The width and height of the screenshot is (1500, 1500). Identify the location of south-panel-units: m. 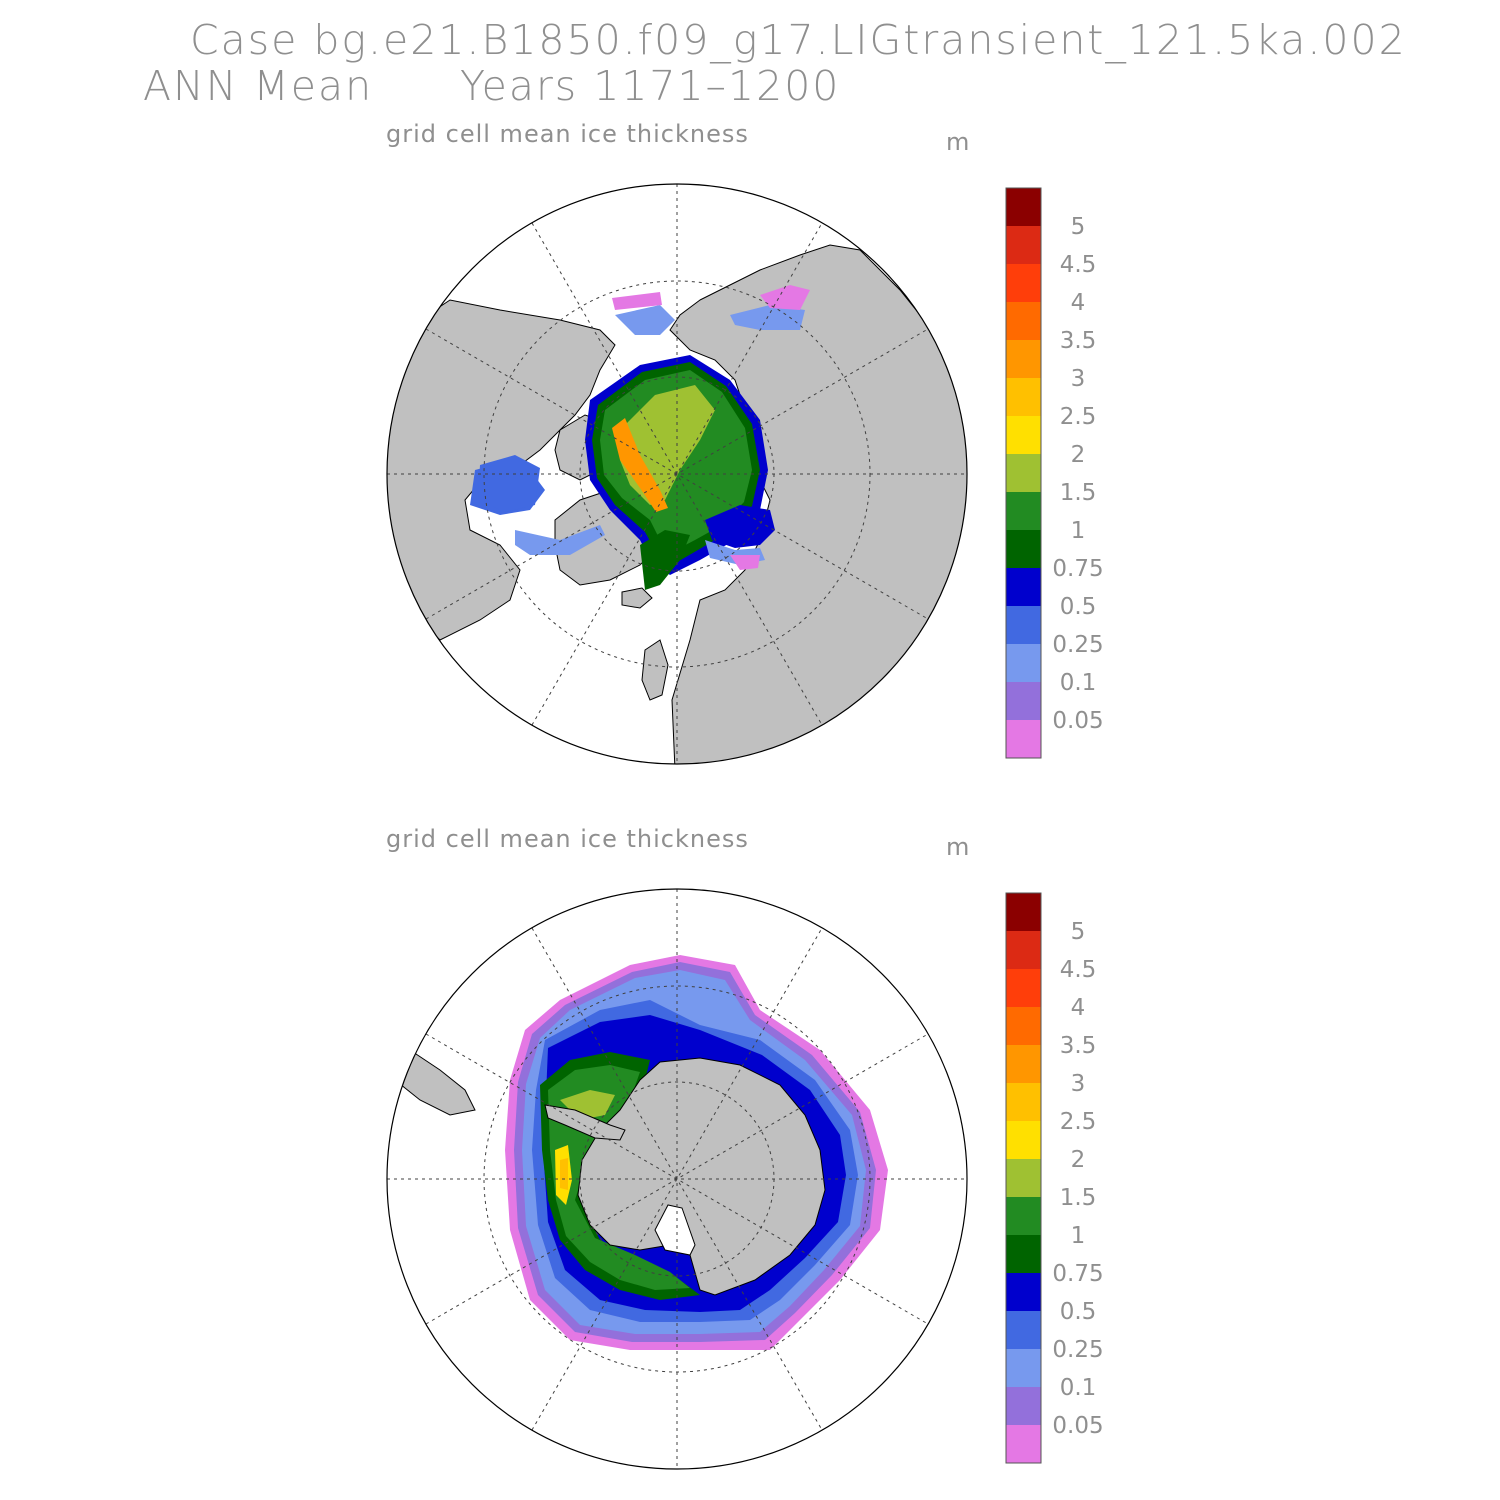
(958, 847).